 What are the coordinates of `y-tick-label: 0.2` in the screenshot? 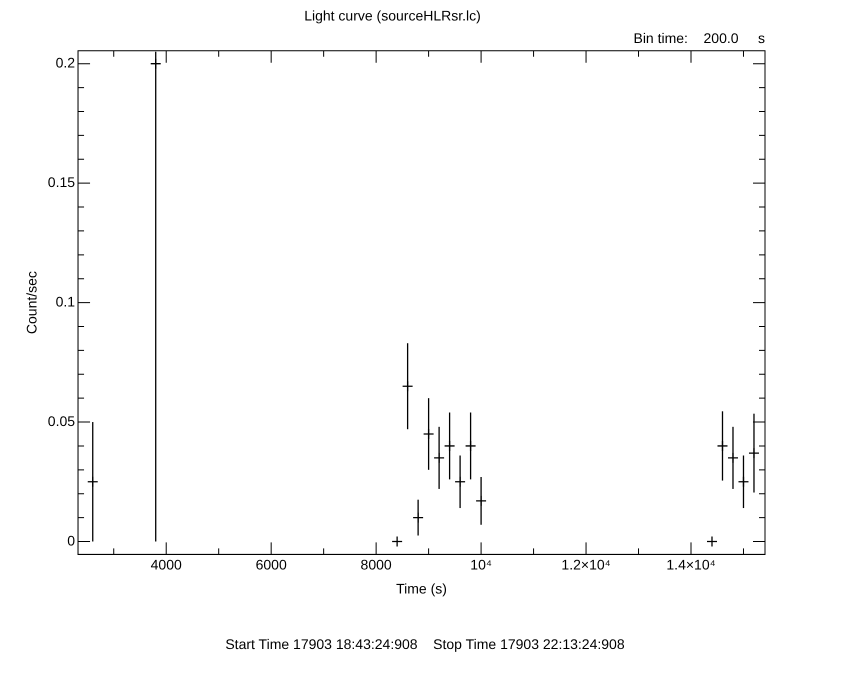 It's located at (66, 62).